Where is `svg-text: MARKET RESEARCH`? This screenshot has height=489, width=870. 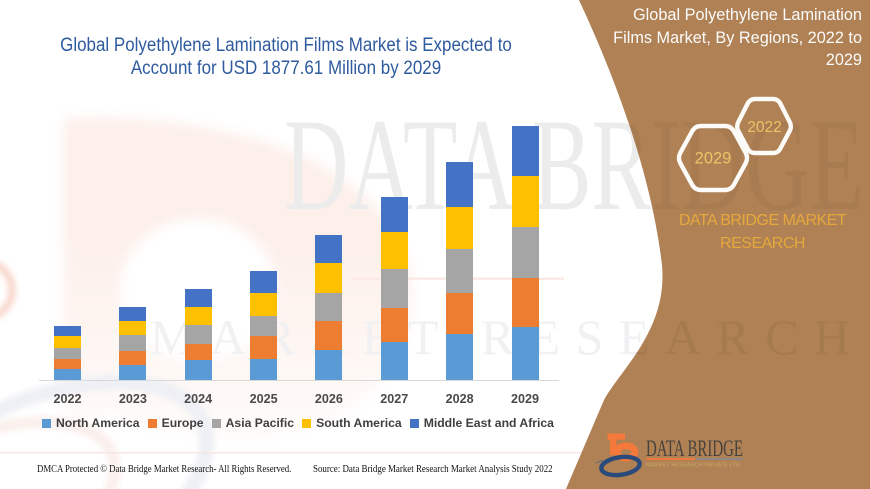
svg-text: MARKET RESEARCH is located at coordinates (500, 337).